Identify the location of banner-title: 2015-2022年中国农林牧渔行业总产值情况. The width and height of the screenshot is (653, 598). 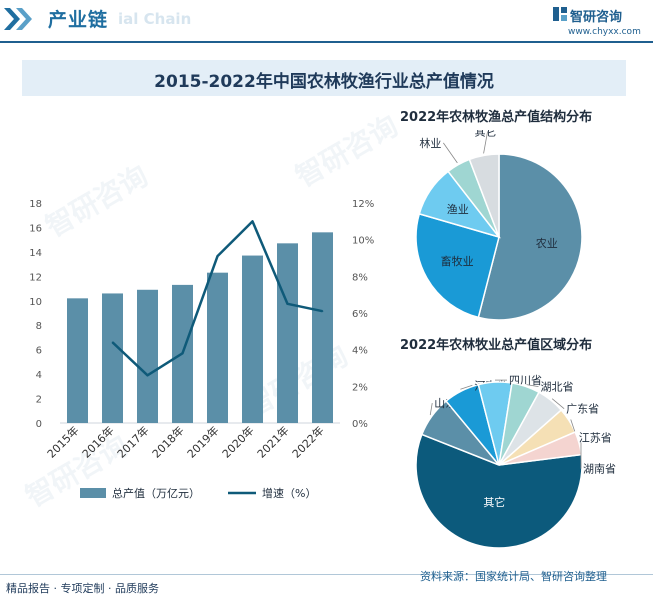
(324, 82).